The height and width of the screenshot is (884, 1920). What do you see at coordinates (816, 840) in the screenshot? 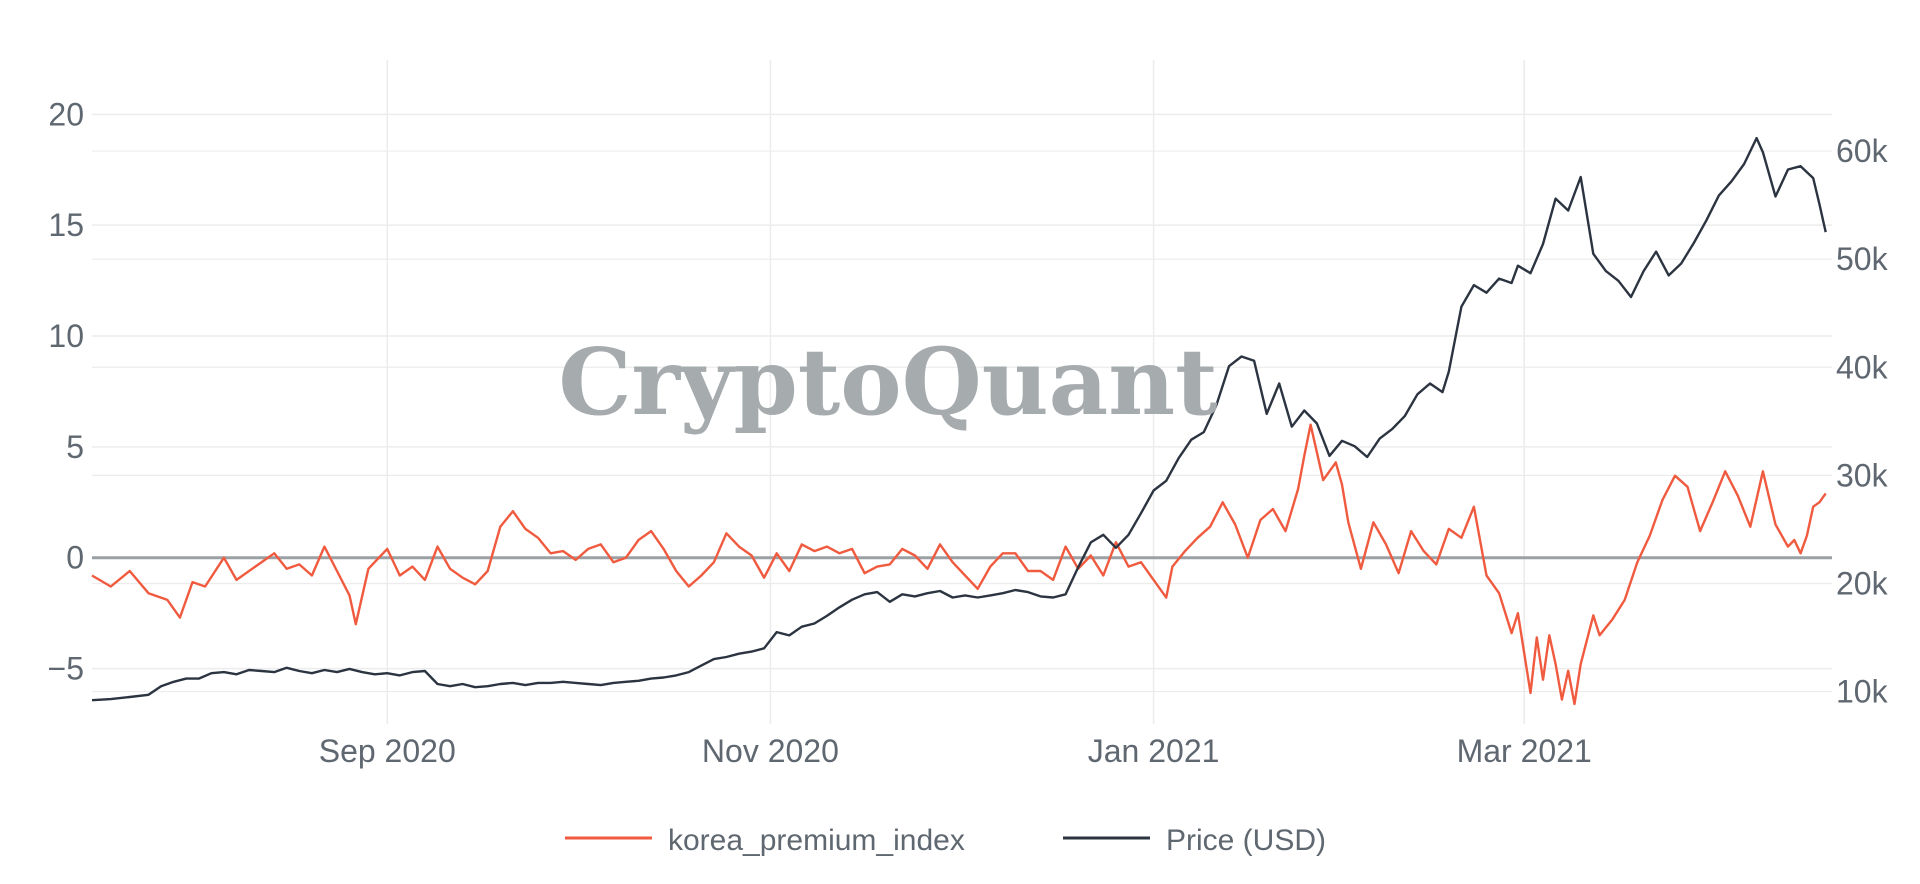
I see `legend-label-premium: korea_premium_index` at bounding box center [816, 840].